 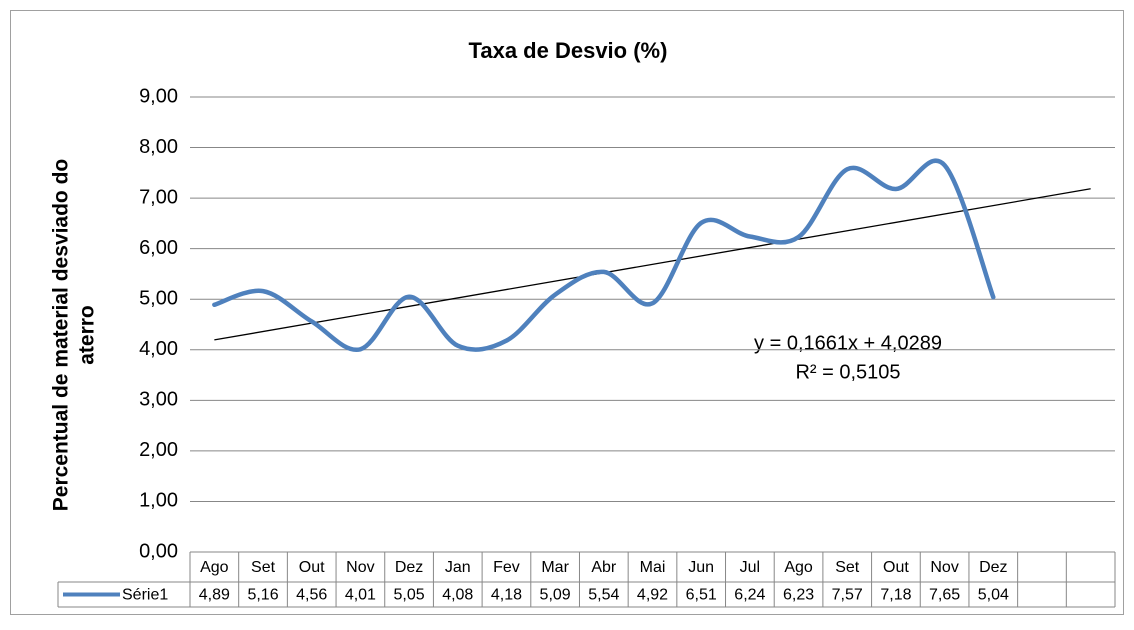 What do you see at coordinates (158, 197) in the screenshot?
I see `y-tick-label: 7,00` at bounding box center [158, 197].